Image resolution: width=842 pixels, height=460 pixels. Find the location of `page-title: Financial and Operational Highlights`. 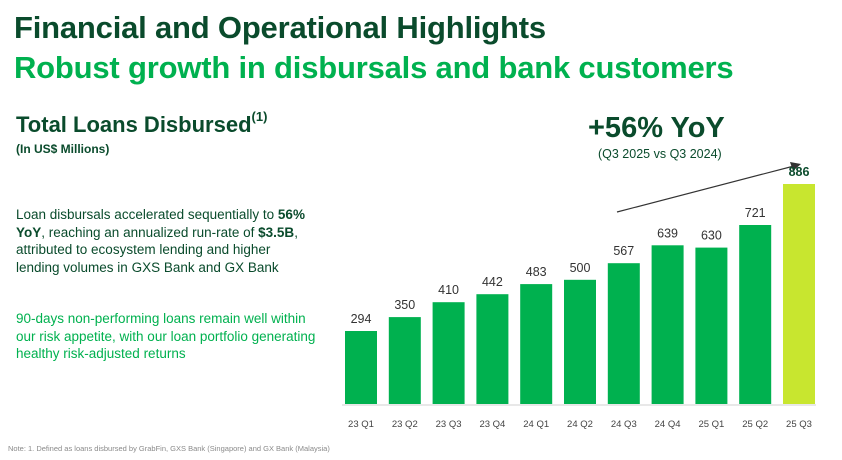

page-title: Financial and Operational Highlights is located at coordinates (280, 27).